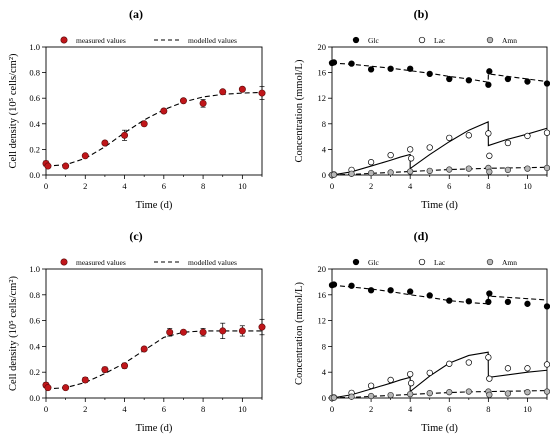  I want to click on y-tick-label: 0.8, so click(34, 295).